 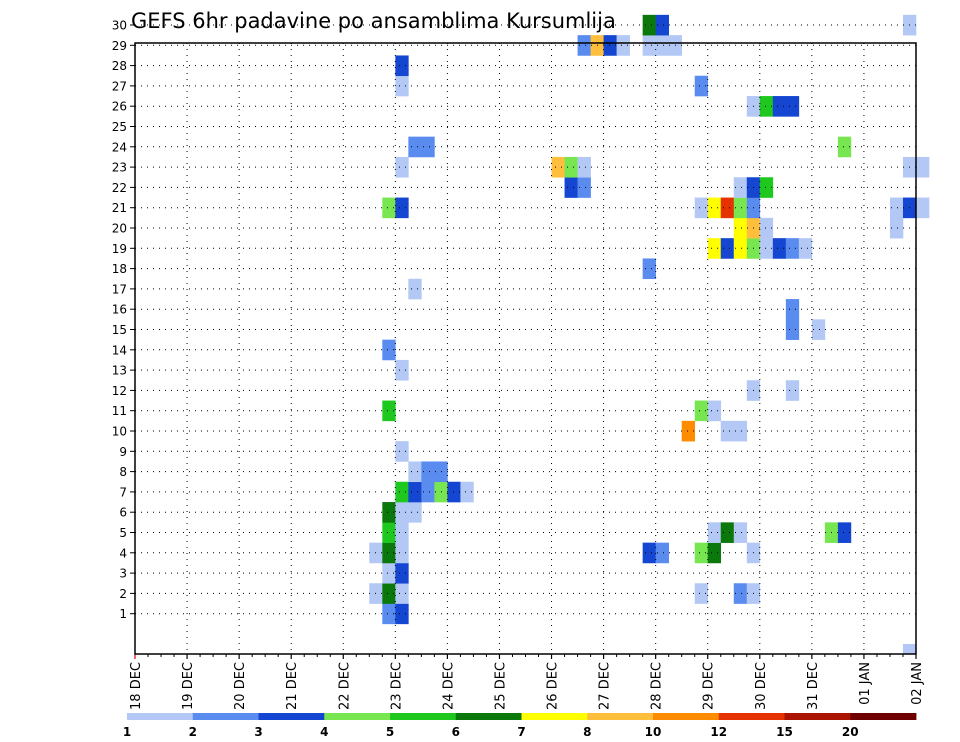 I want to click on x-tick-label: 21 DEC, so click(x=292, y=686).